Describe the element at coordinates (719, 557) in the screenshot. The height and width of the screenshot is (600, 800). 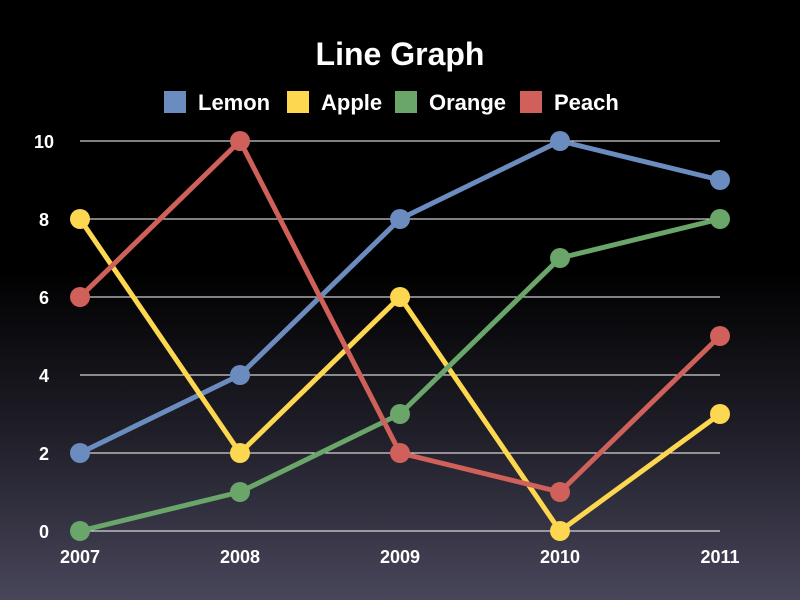
I see `x-tick-label: 2011` at that location.